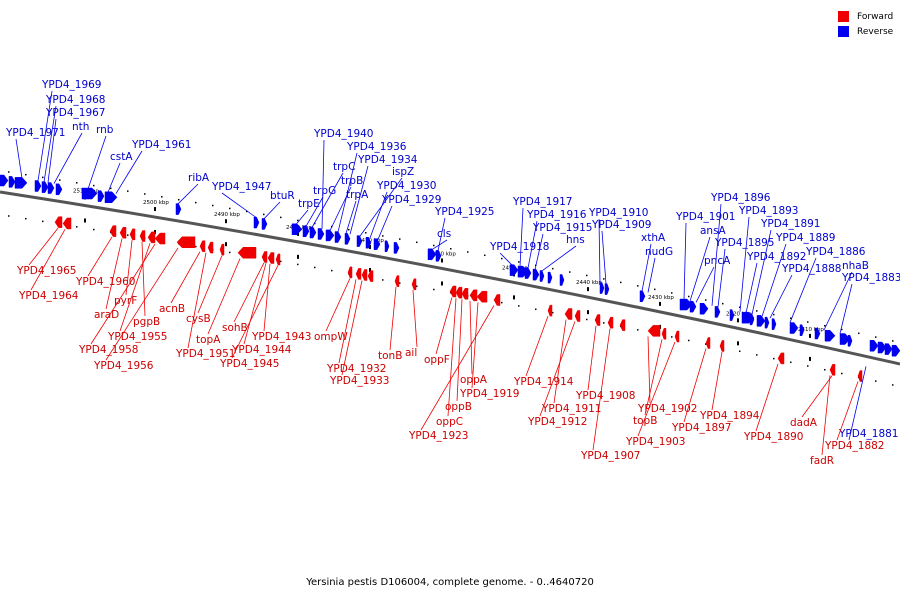 Image resolution: width=900 pixels, height=600 pixels. I want to click on forward-gene-label: YPD4_1914, so click(543, 382).